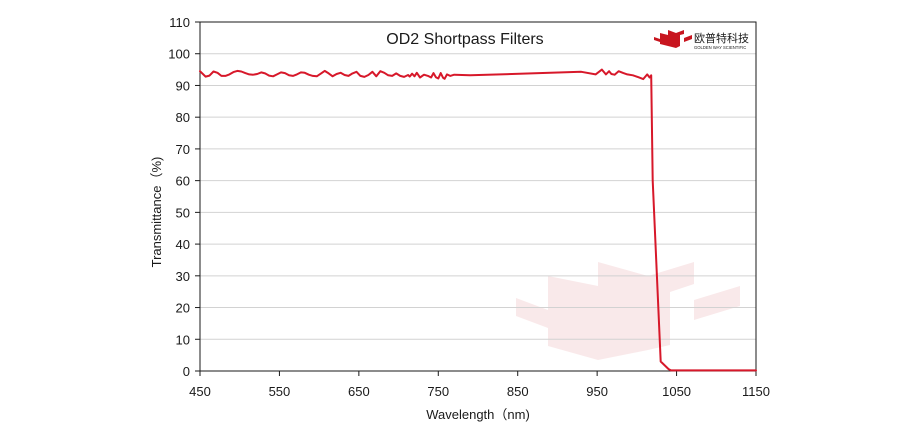 The image size is (924, 445). Describe the element at coordinates (720, 47) in the screenshot. I see `brand-tagline: GOLDEN WAY SCIENTIFIC` at that location.